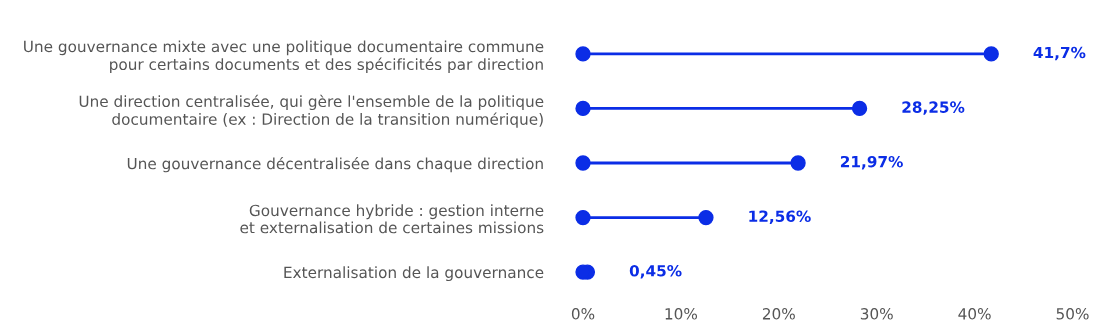 Image resolution: width=1100 pixels, height=326 pixels. Describe the element at coordinates (1059, 53) in the screenshot. I see `data-label: 41,7%` at that location.